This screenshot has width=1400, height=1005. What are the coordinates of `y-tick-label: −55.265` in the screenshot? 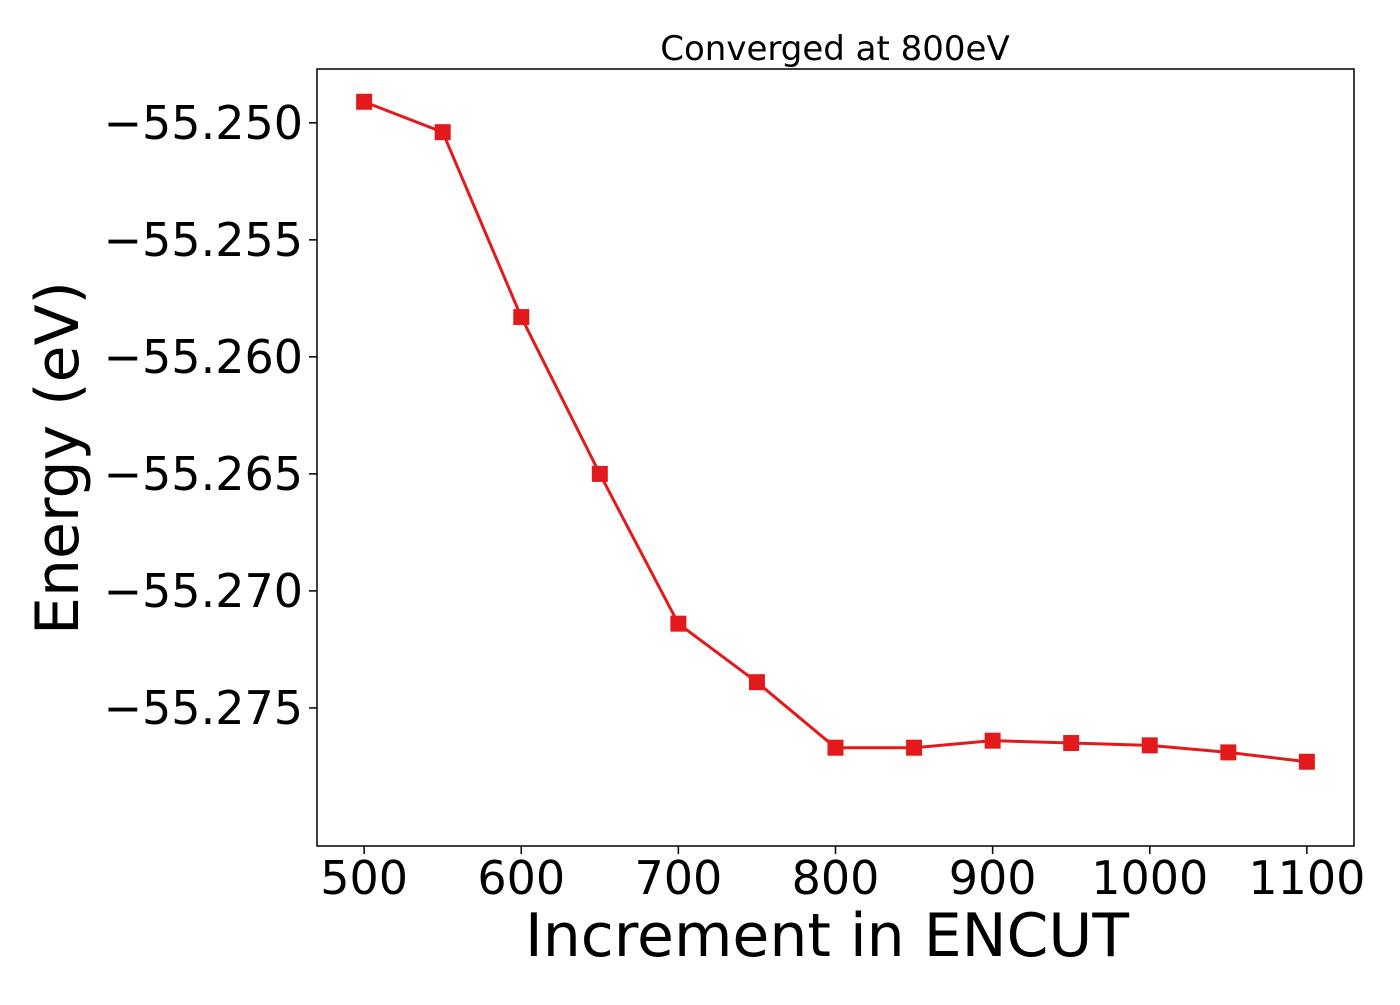 It's located at (204, 474).